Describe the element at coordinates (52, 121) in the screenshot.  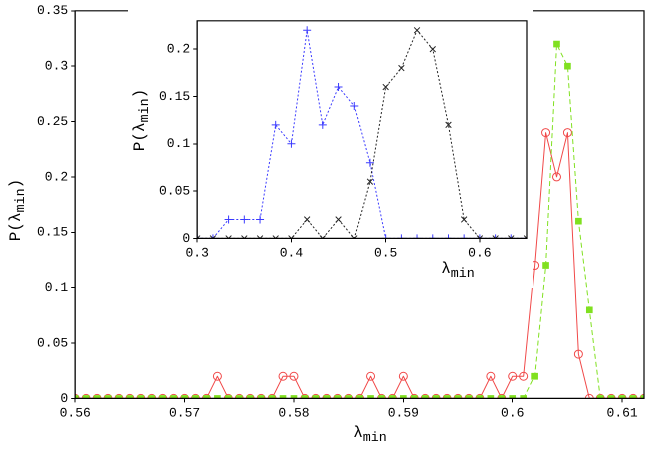
I see `y-tick-label: 0.25` at that location.